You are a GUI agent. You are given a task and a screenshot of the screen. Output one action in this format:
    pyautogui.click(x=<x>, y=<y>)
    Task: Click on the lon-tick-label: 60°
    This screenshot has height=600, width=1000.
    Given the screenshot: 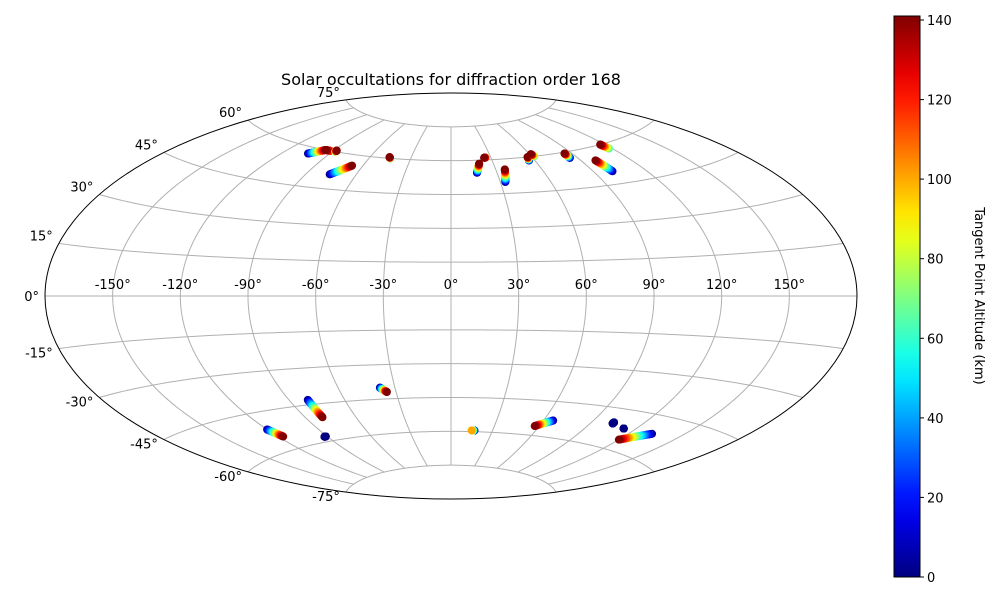 What is the action you would take?
    pyautogui.click(x=586, y=285)
    